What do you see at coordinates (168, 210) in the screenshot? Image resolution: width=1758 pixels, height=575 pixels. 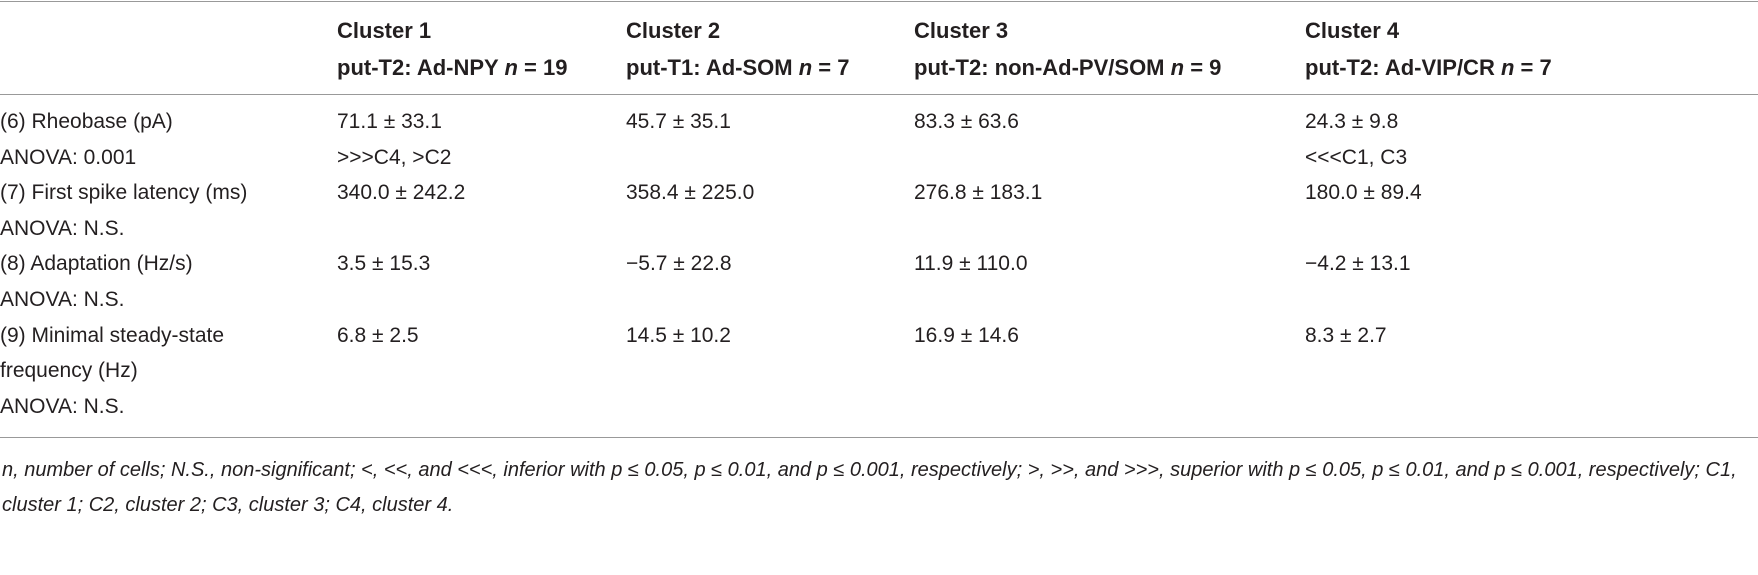 I see `row-header: (7) First spike latency (ms) ANOVA: N.S.` at bounding box center [168, 210].